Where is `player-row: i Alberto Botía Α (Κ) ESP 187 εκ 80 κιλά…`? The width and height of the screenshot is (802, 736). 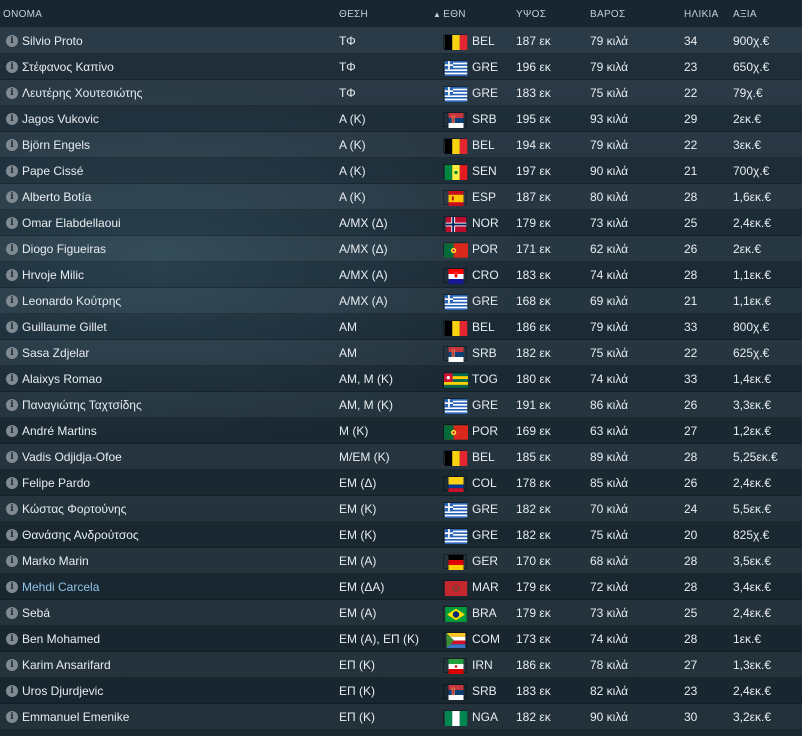 player-row: i Alberto Botía Α (Κ) ESP 187 εκ 80 κιλά… is located at coordinates (401, 197).